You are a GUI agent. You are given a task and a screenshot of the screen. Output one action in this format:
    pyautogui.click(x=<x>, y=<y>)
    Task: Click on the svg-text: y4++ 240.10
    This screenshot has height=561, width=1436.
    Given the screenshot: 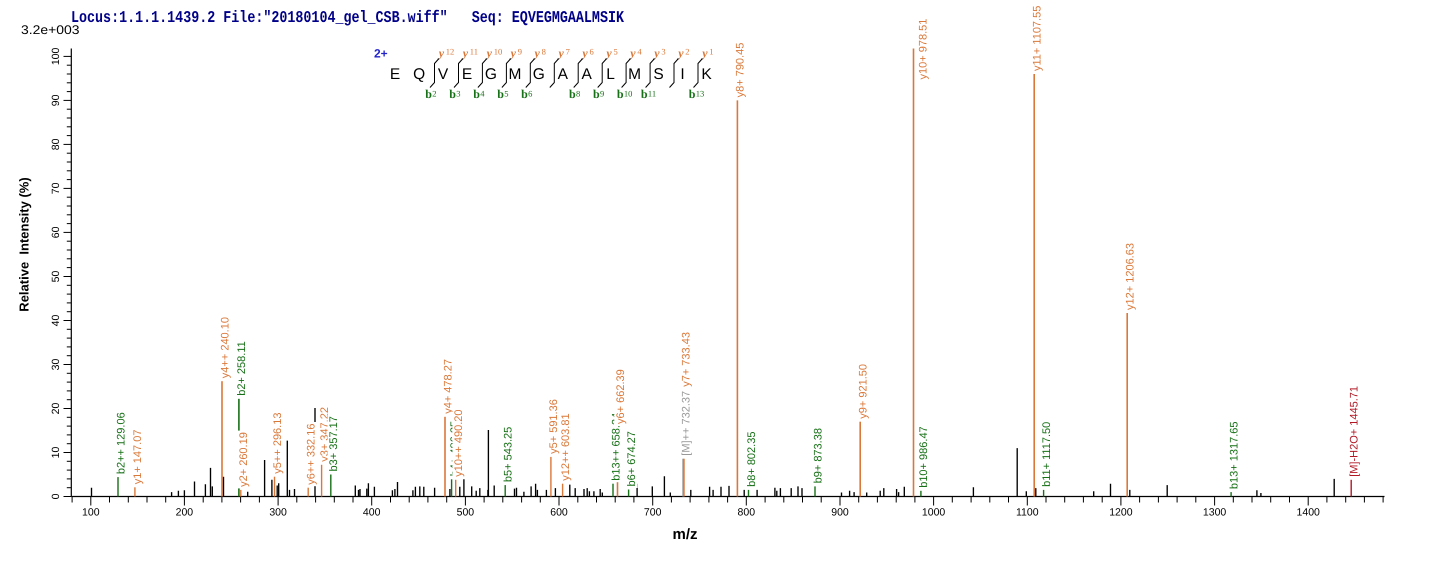 What is the action you would take?
    pyautogui.click(x=225, y=347)
    